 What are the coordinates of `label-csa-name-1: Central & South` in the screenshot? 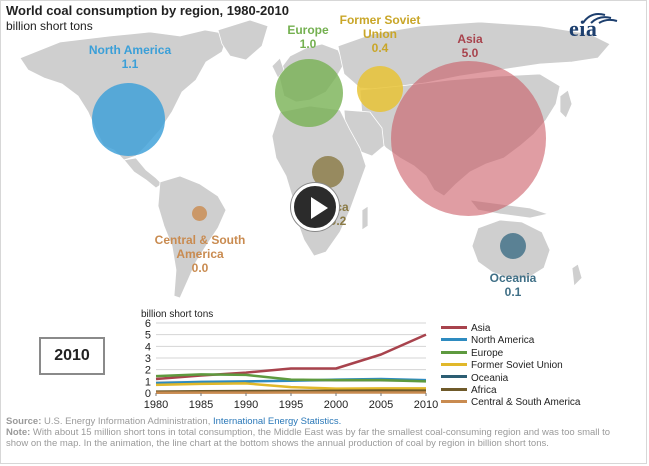 It's located at (200, 240).